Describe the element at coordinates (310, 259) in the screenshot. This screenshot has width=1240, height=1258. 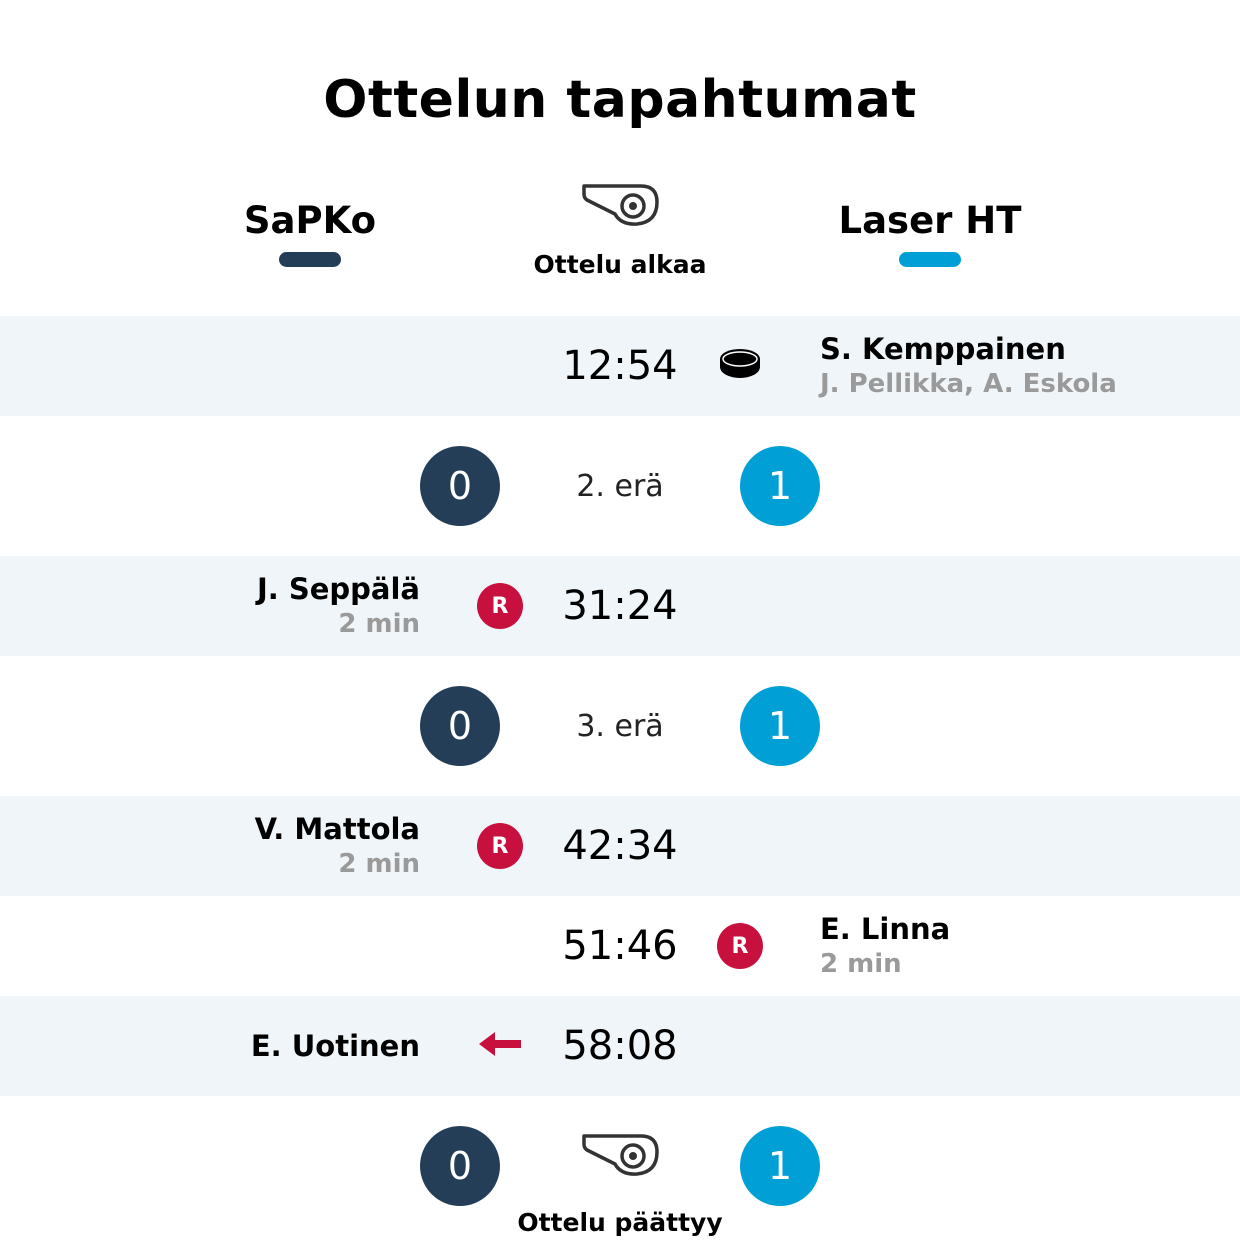
I see `team-home-color-bar` at that location.